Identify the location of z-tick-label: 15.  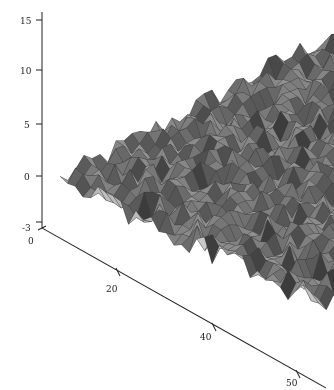
(26, 22).